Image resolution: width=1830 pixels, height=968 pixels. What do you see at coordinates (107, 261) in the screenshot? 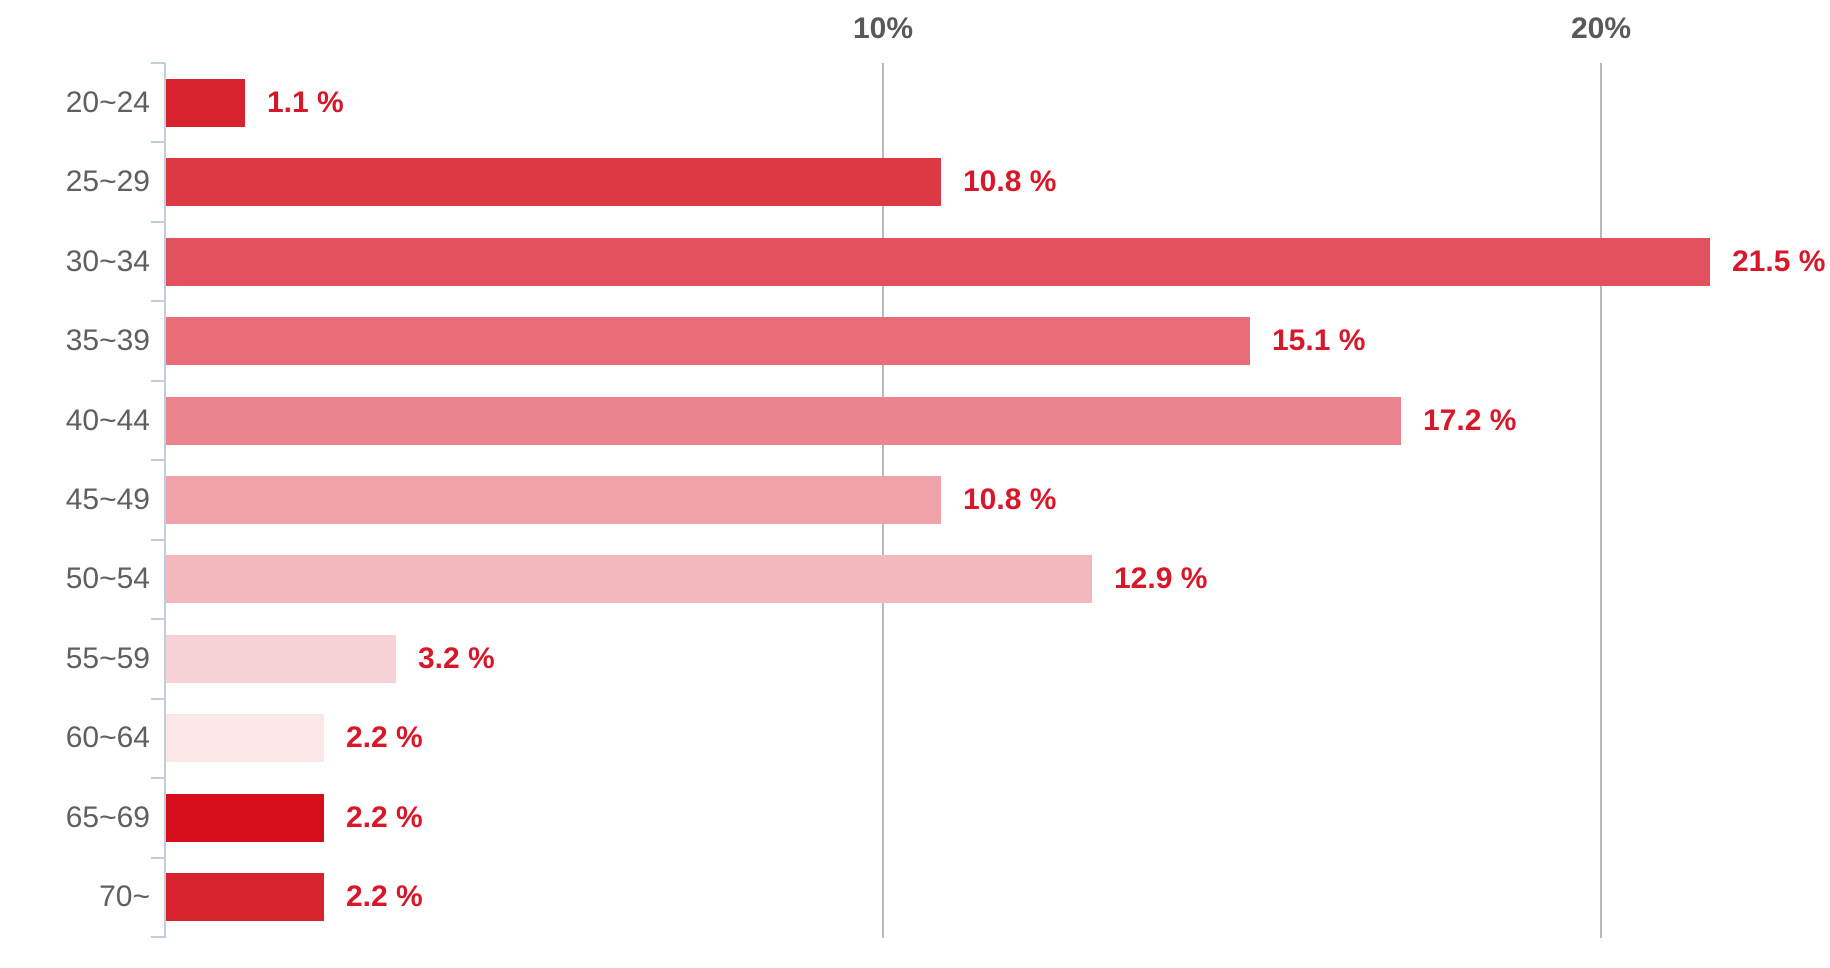
I see `category-label: 30~34` at bounding box center [107, 261].